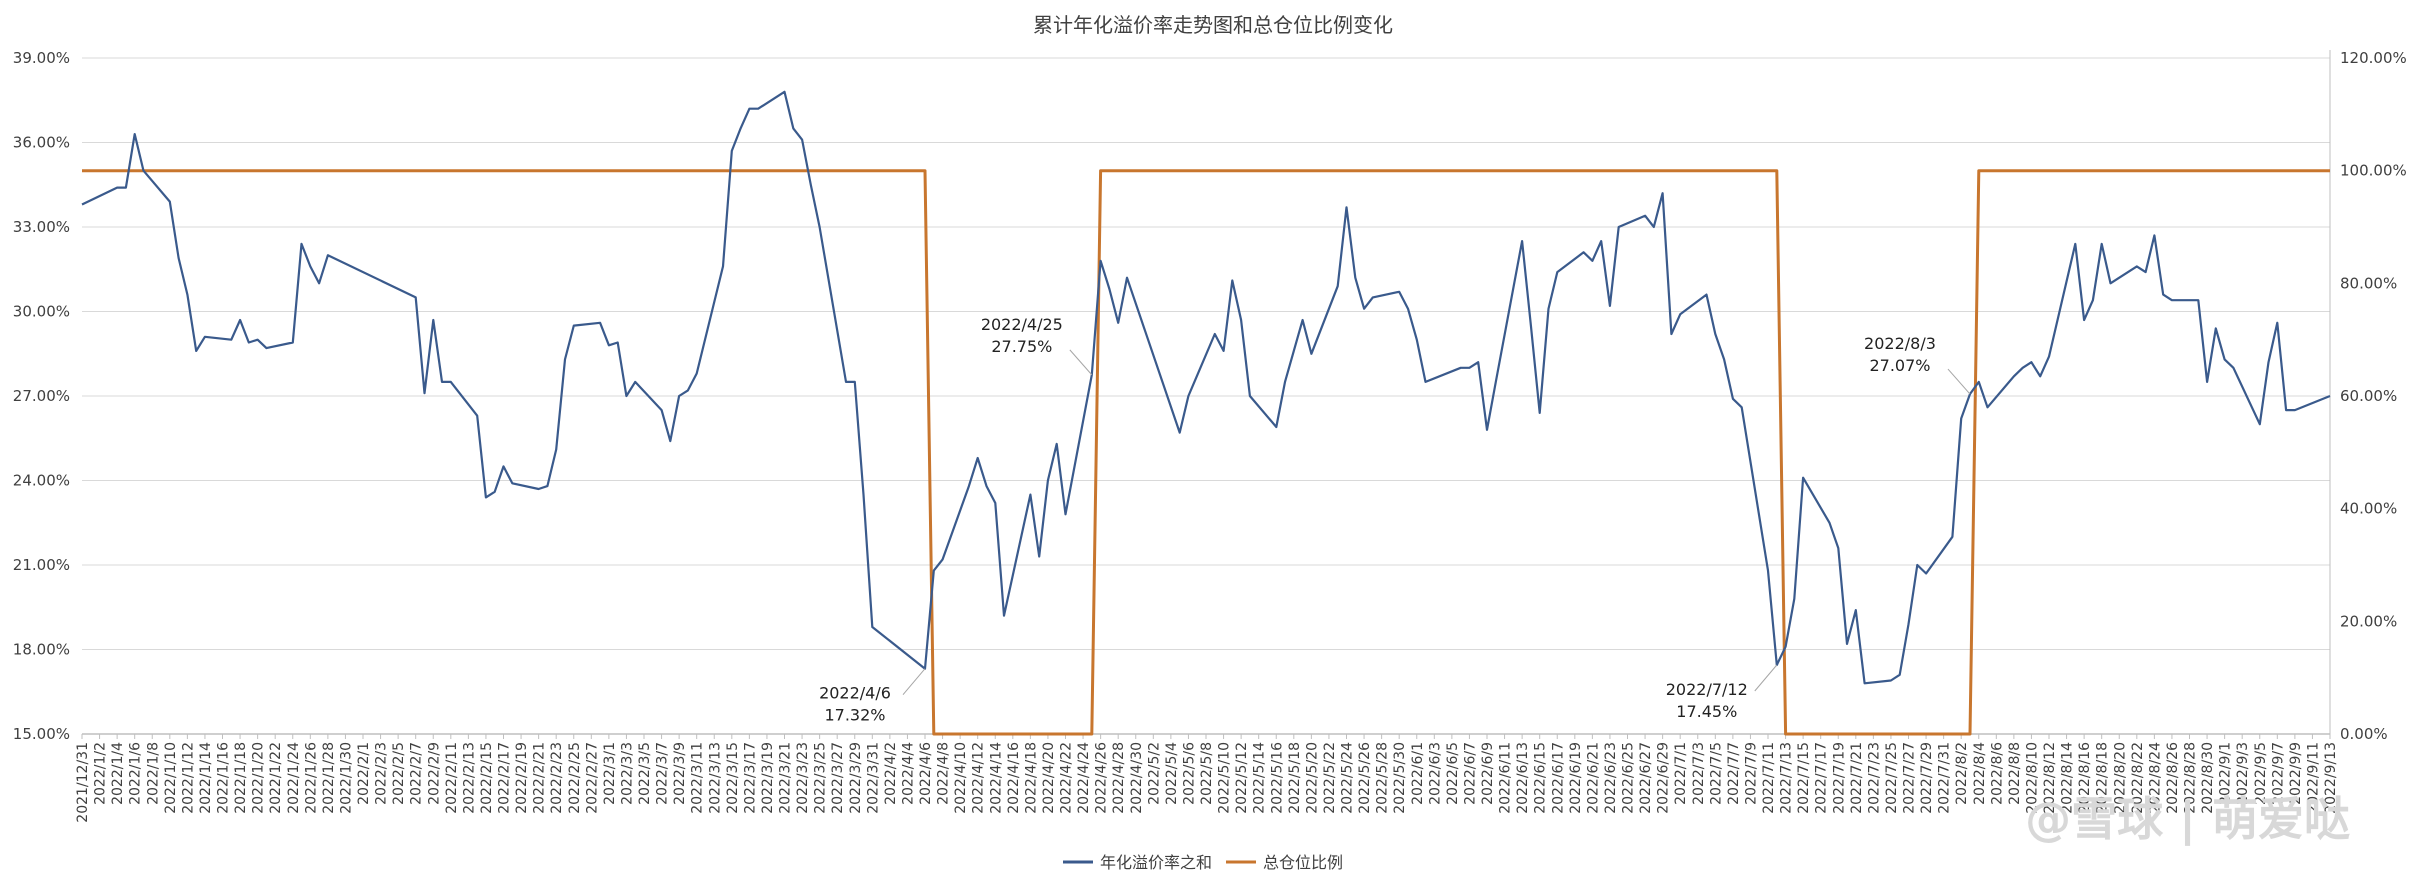 The width and height of the screenshot is (2426, 891). What do you see at coordinates (1156, 862) in the screenshot?
I see `legend-label-premium: 年化溢价率之和` at bounding box center [1156, 862].